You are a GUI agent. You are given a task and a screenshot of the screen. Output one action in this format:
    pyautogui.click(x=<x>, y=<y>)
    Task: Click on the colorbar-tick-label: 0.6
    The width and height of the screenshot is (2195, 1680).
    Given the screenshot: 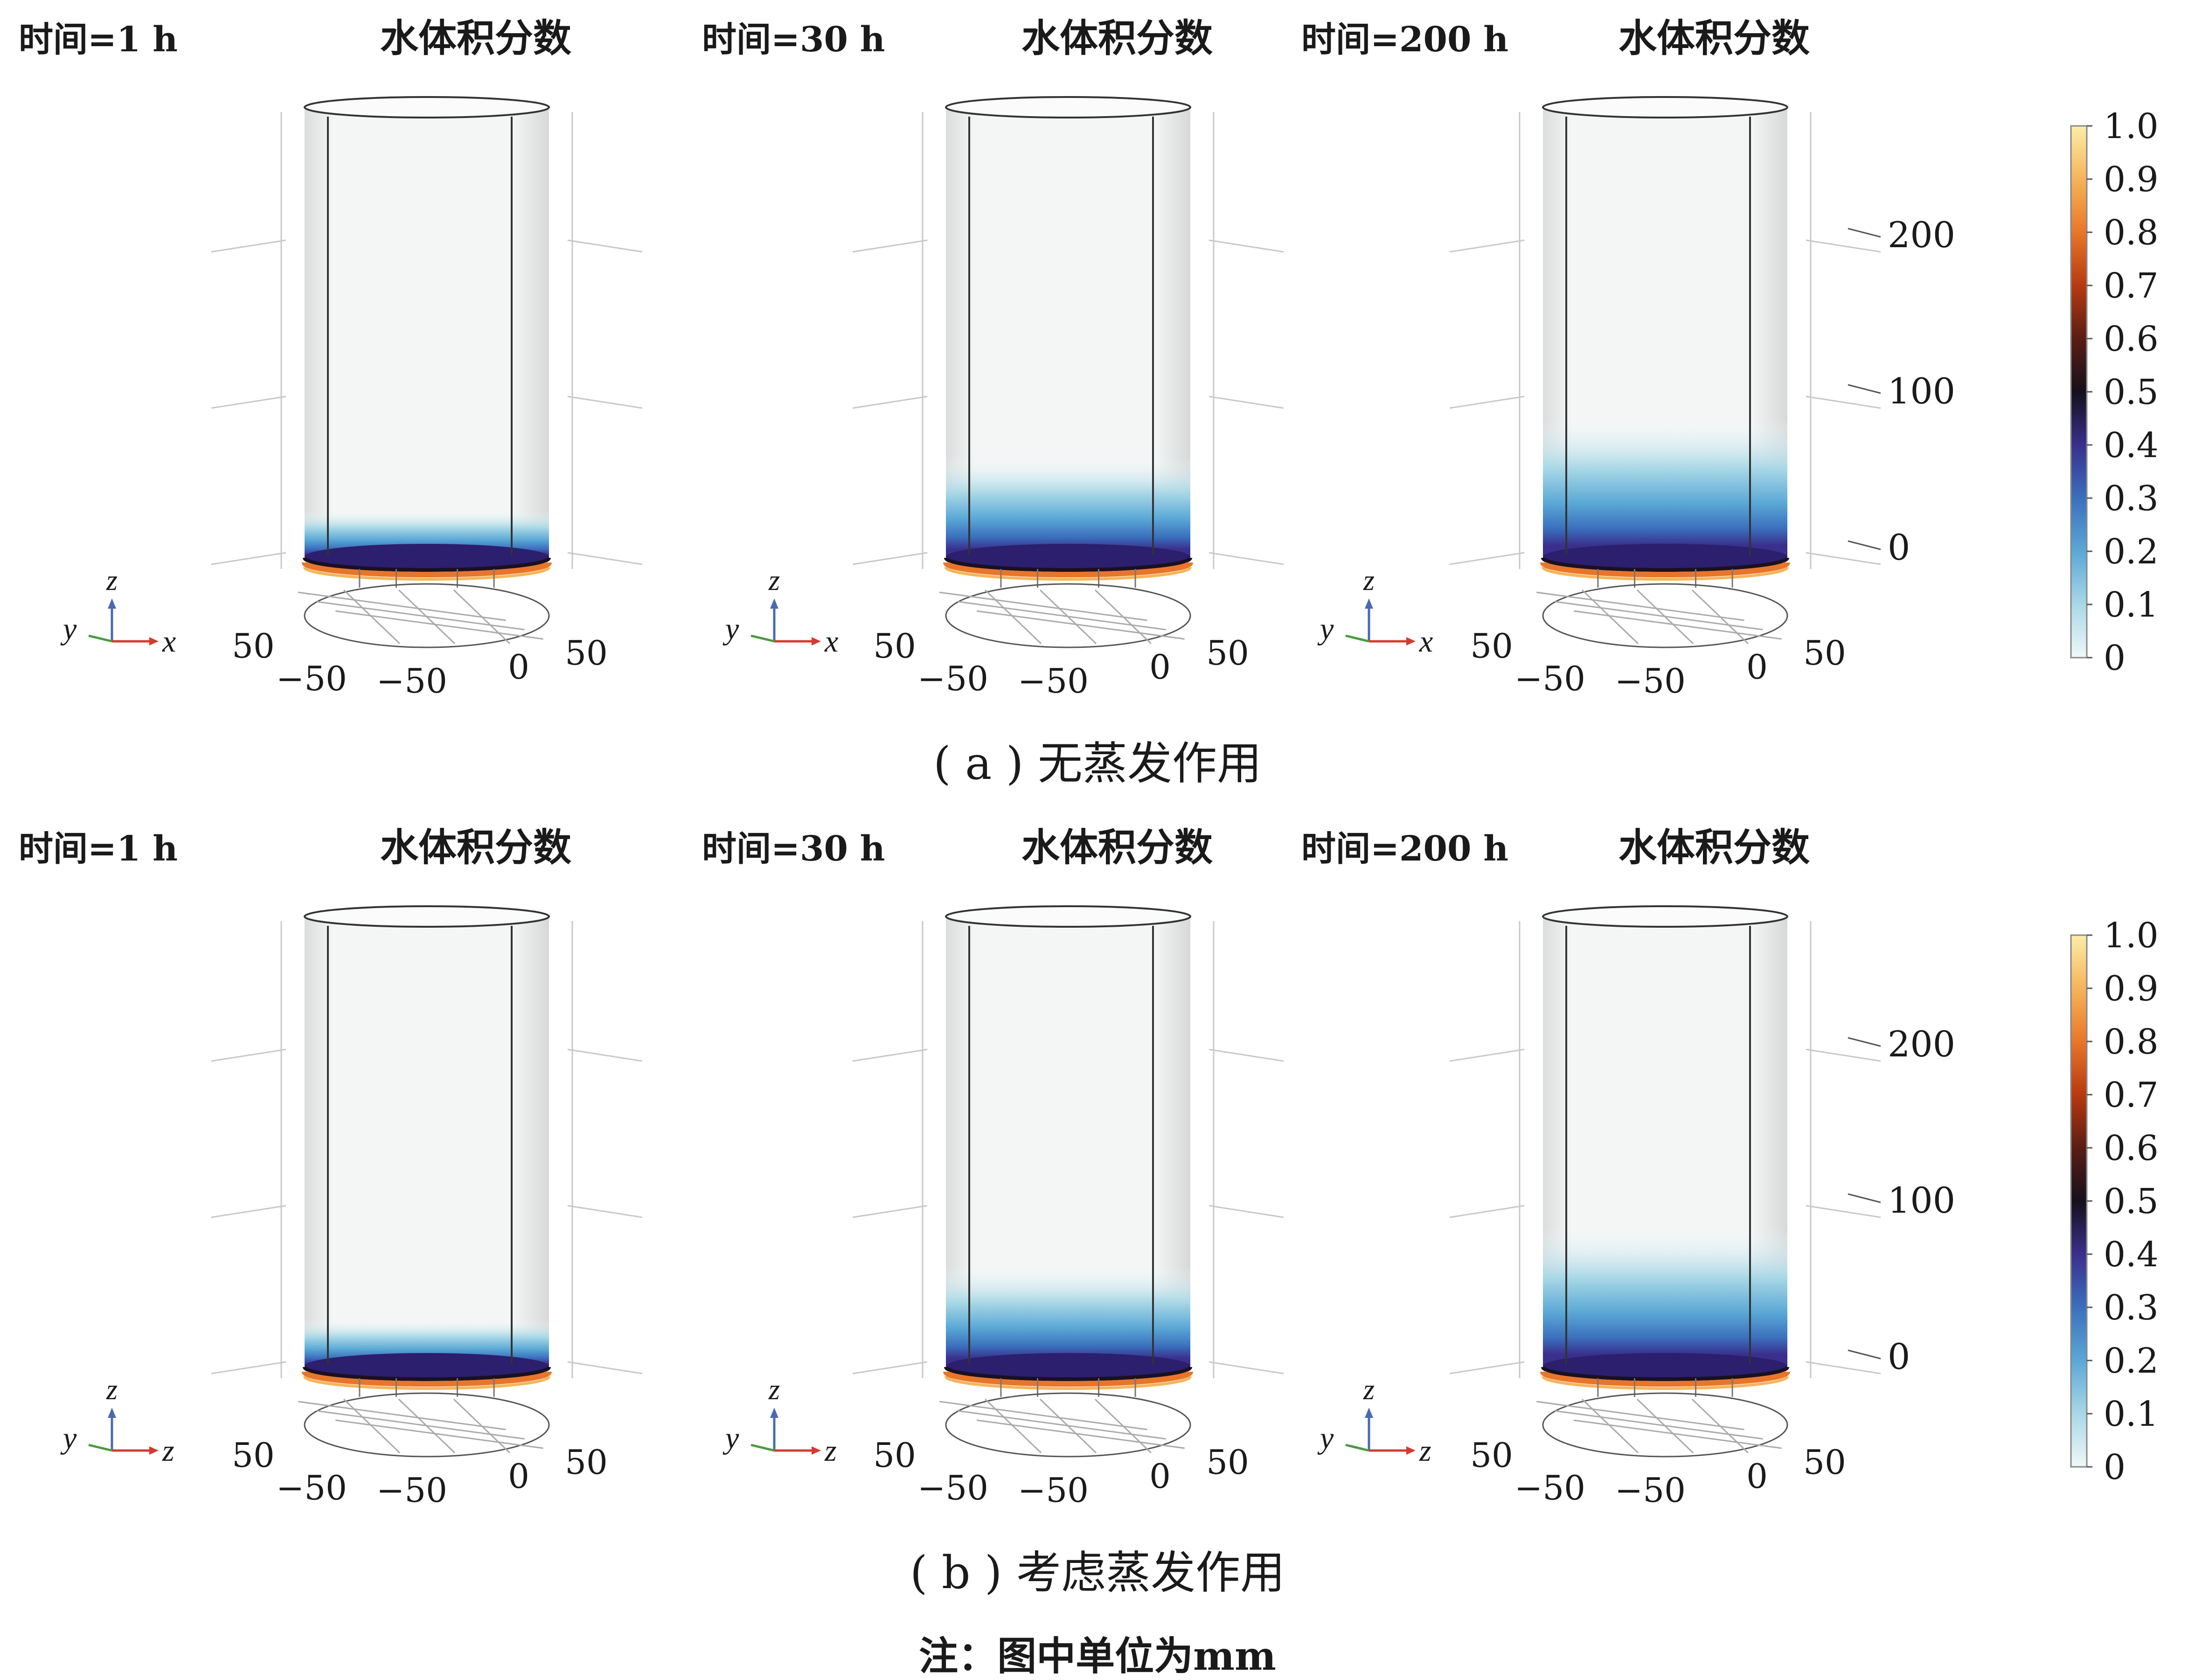 What is the action you would take?
    pyautogui.click(x=2131, y=1148)
    